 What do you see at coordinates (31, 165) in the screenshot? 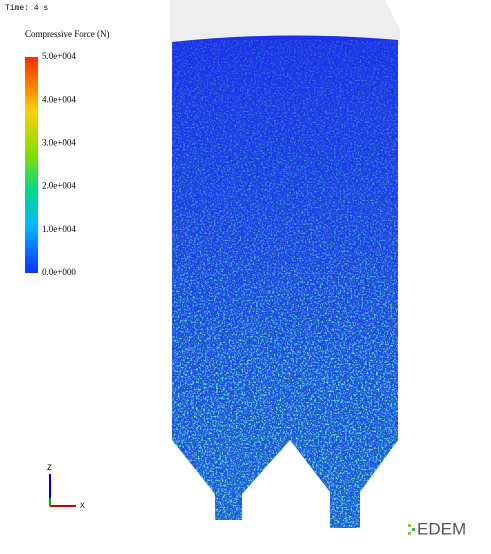
I see `colorbar` at bounding box center [31, 165].